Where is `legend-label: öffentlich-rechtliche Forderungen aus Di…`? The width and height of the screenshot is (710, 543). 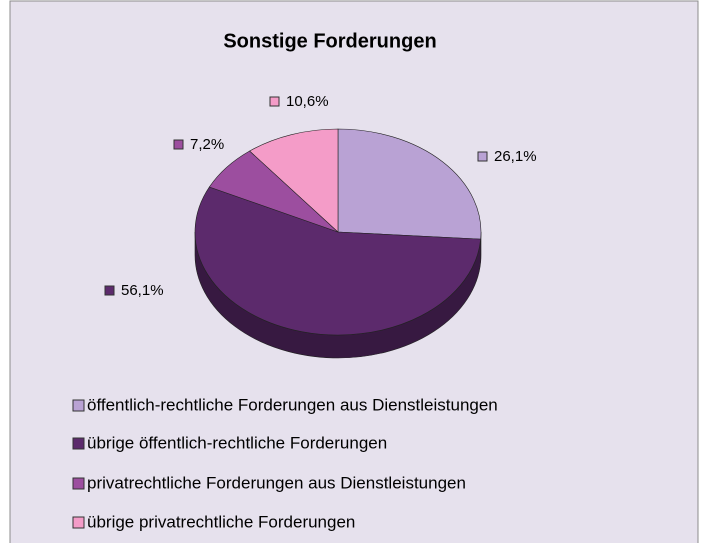 legend-label: öffentlich-rechtliche Forderungen aus Di… is located at coordinates (292, 404).